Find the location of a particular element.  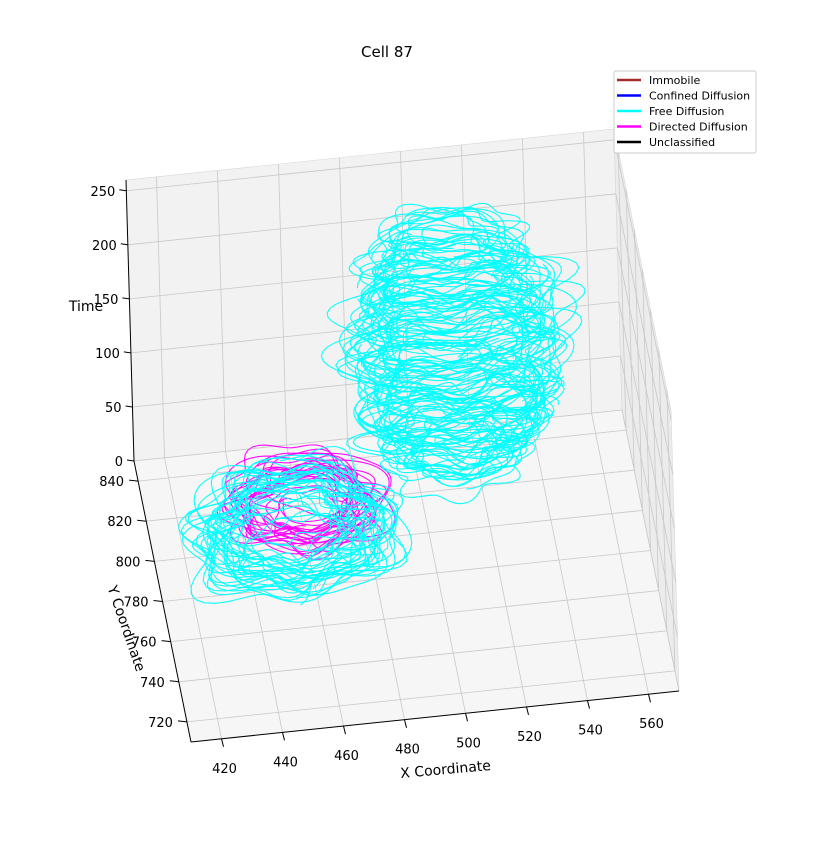

legend-label: Directed Diffusion is located at coordinates (698, 127).